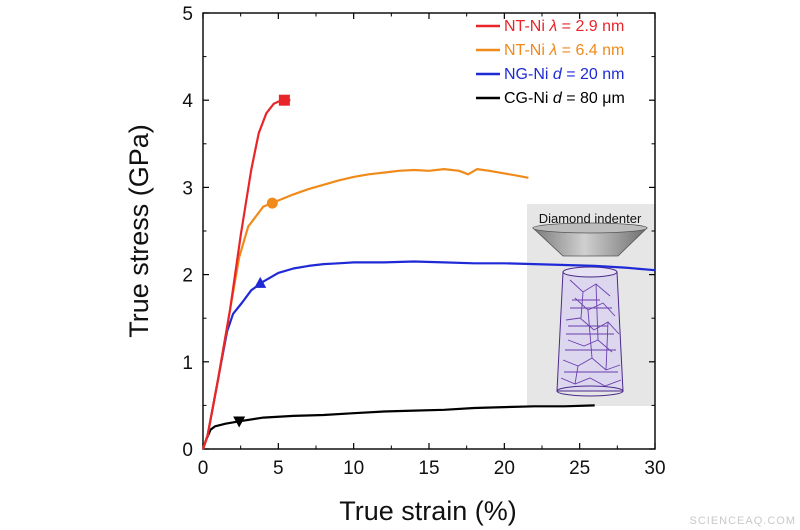 This screenshot has width=800, height=530. What do you see at coordinates (187, 363) in the screenshot?
I see `y-tick-label: 1` at bounding box center [187, 363].